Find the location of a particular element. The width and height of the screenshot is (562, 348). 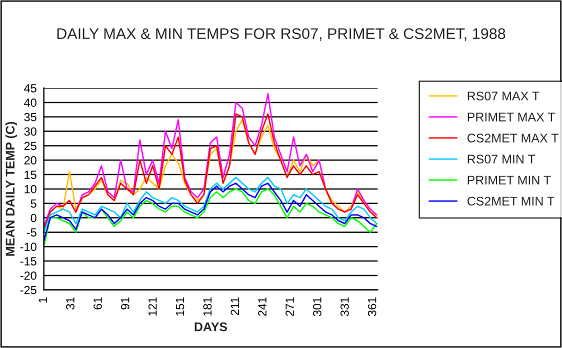

x-tick-label: 31 is located at coordinates (70, 303).